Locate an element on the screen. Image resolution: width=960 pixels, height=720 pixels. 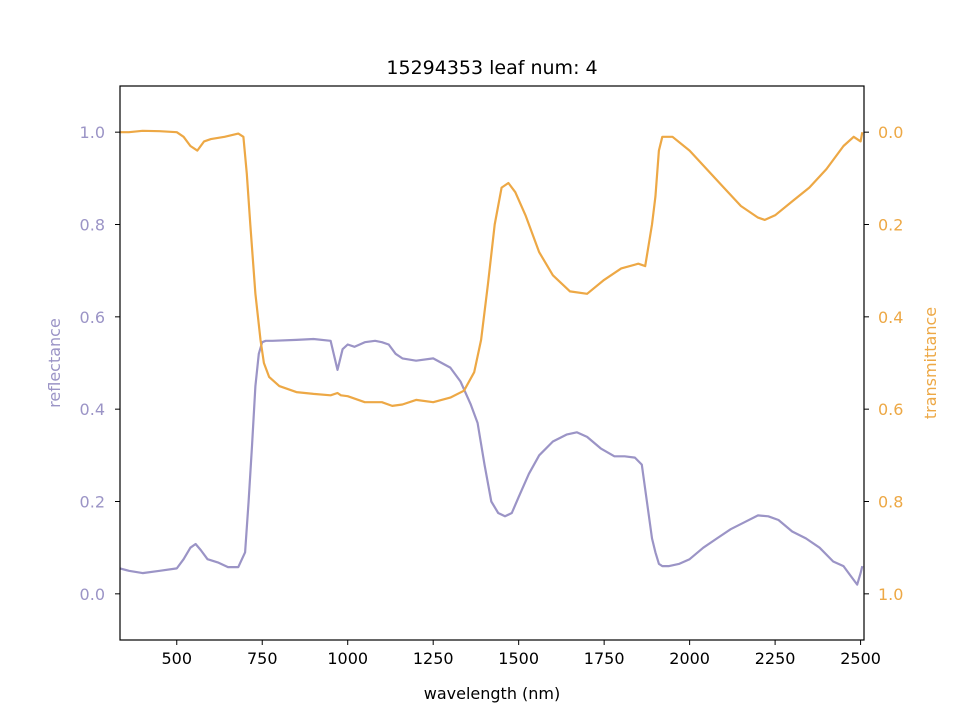
y2-tick-label: 0.0 is located at coordinates (890, 132).